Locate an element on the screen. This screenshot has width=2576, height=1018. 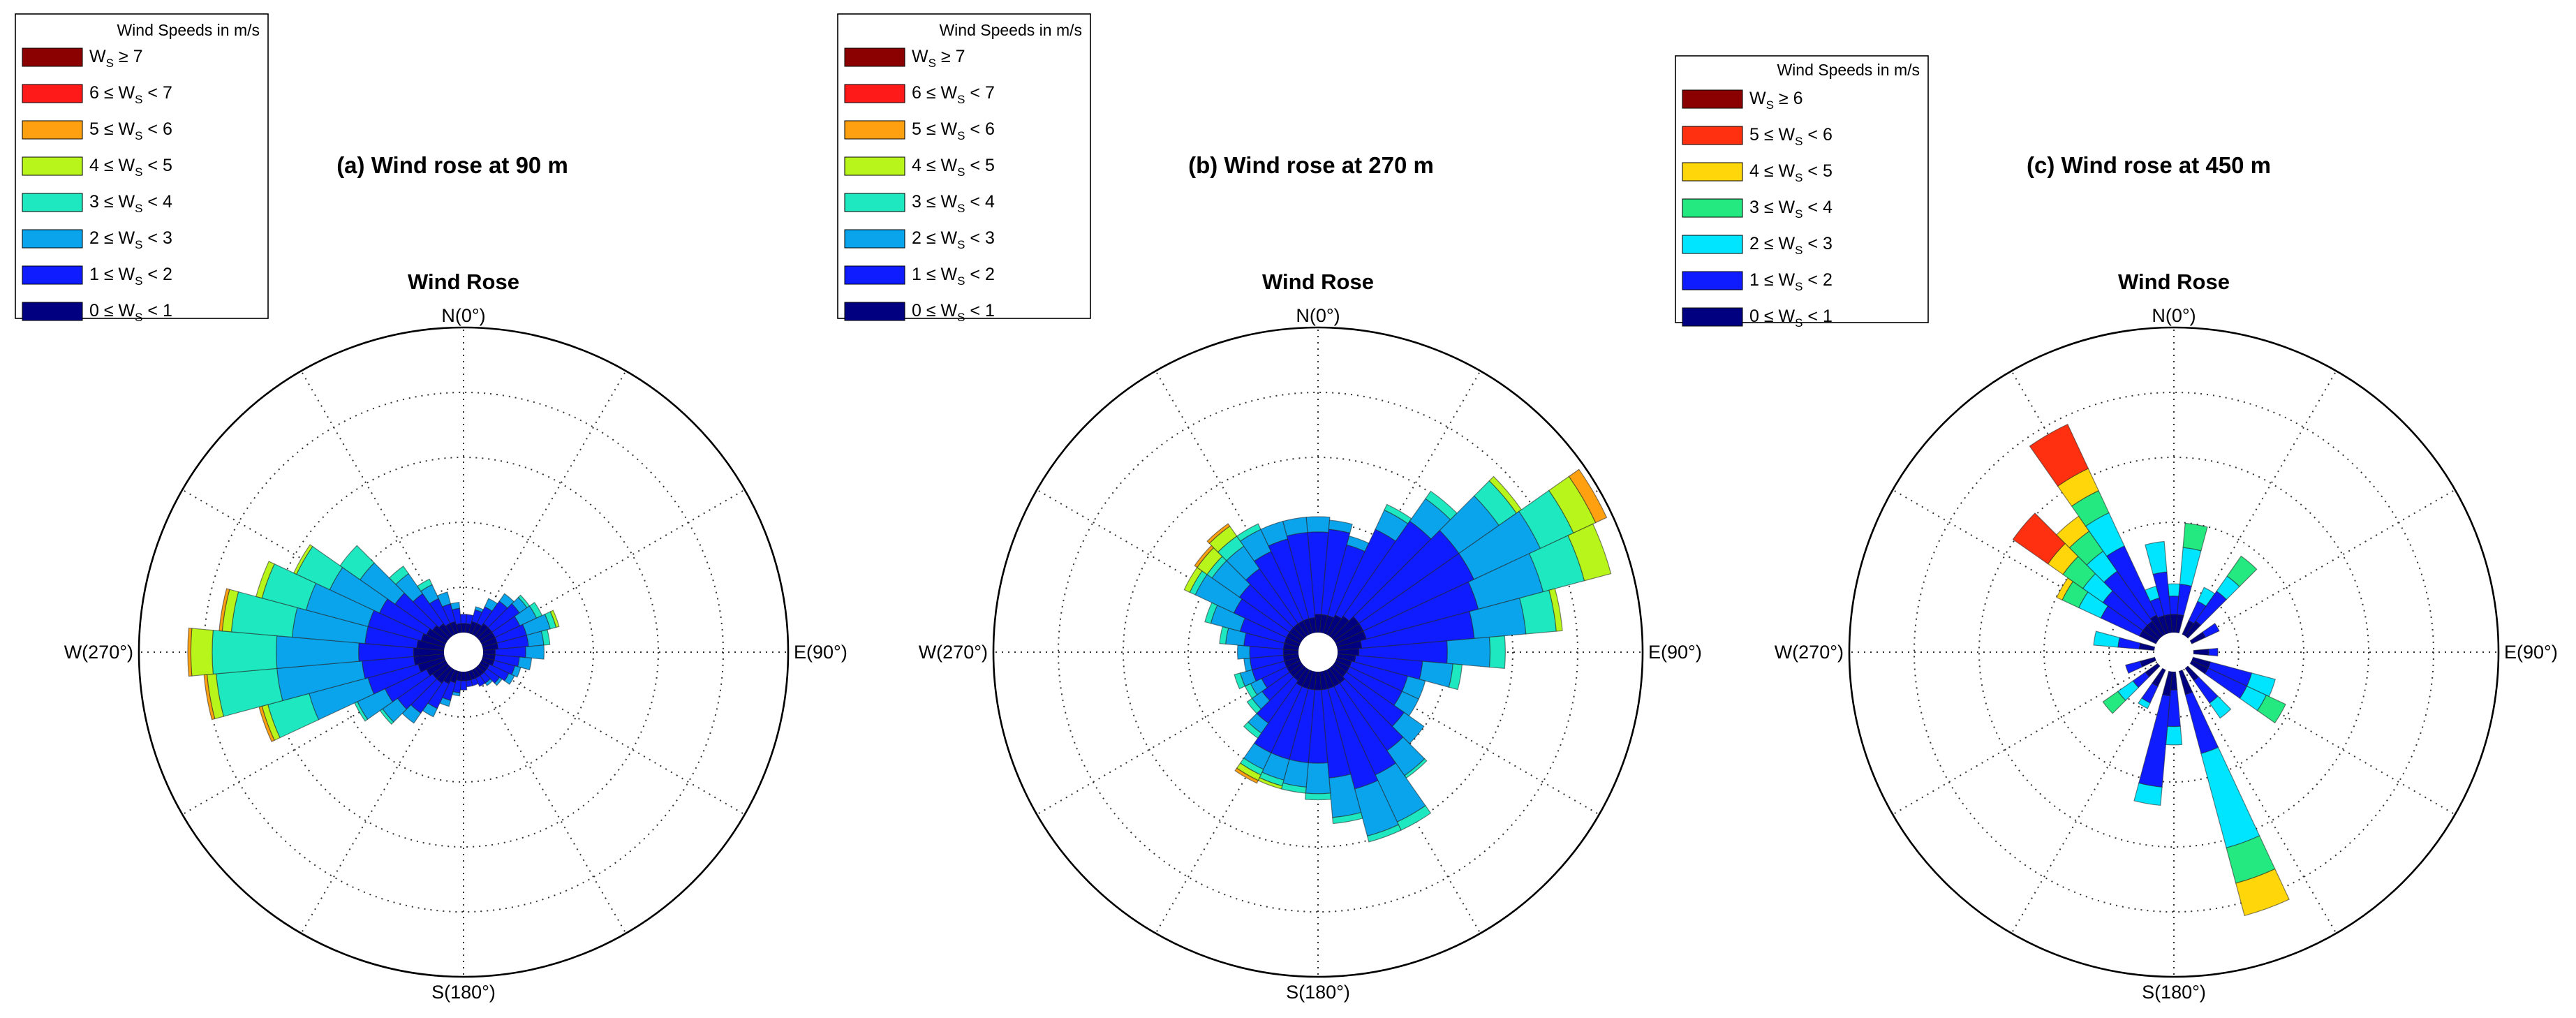
rose-c-wedges is located at coordinates (2151, 670).